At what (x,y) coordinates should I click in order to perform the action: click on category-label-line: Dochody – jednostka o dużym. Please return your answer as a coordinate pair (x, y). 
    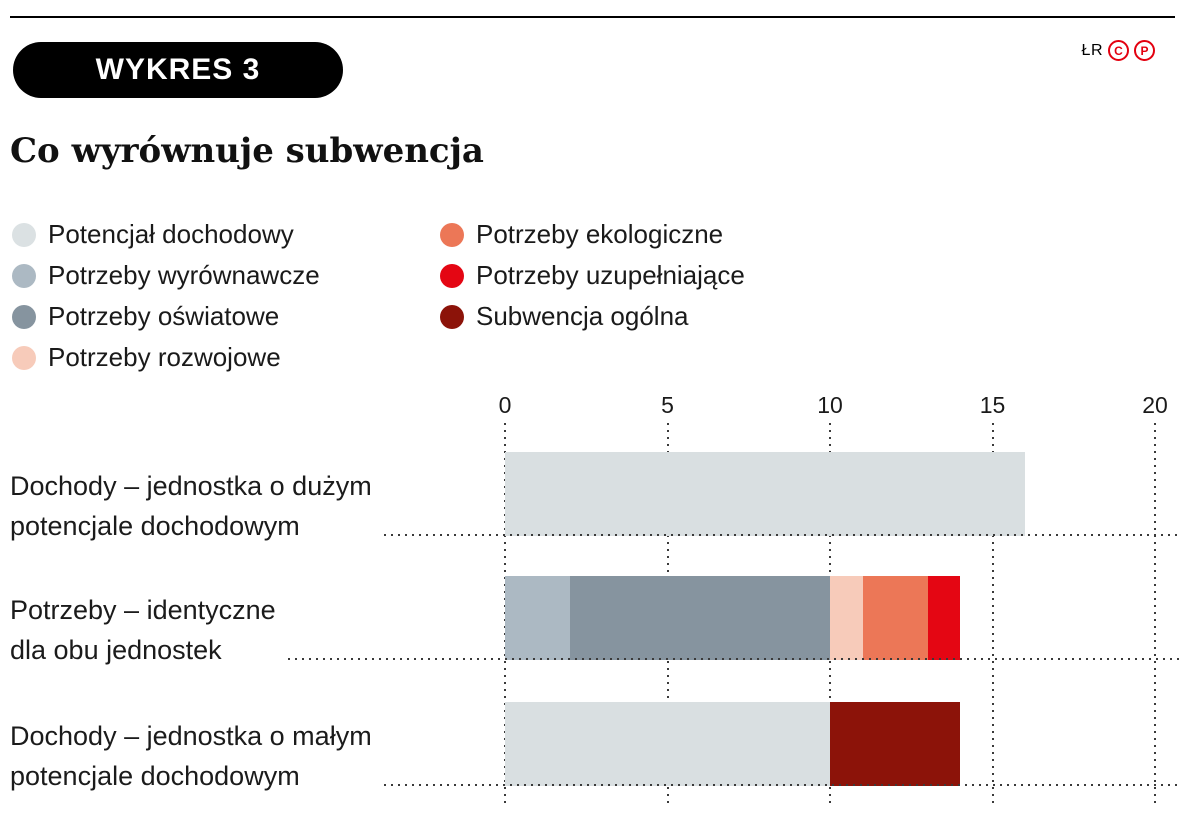
    Looking at the image, I should click on (191, 486).